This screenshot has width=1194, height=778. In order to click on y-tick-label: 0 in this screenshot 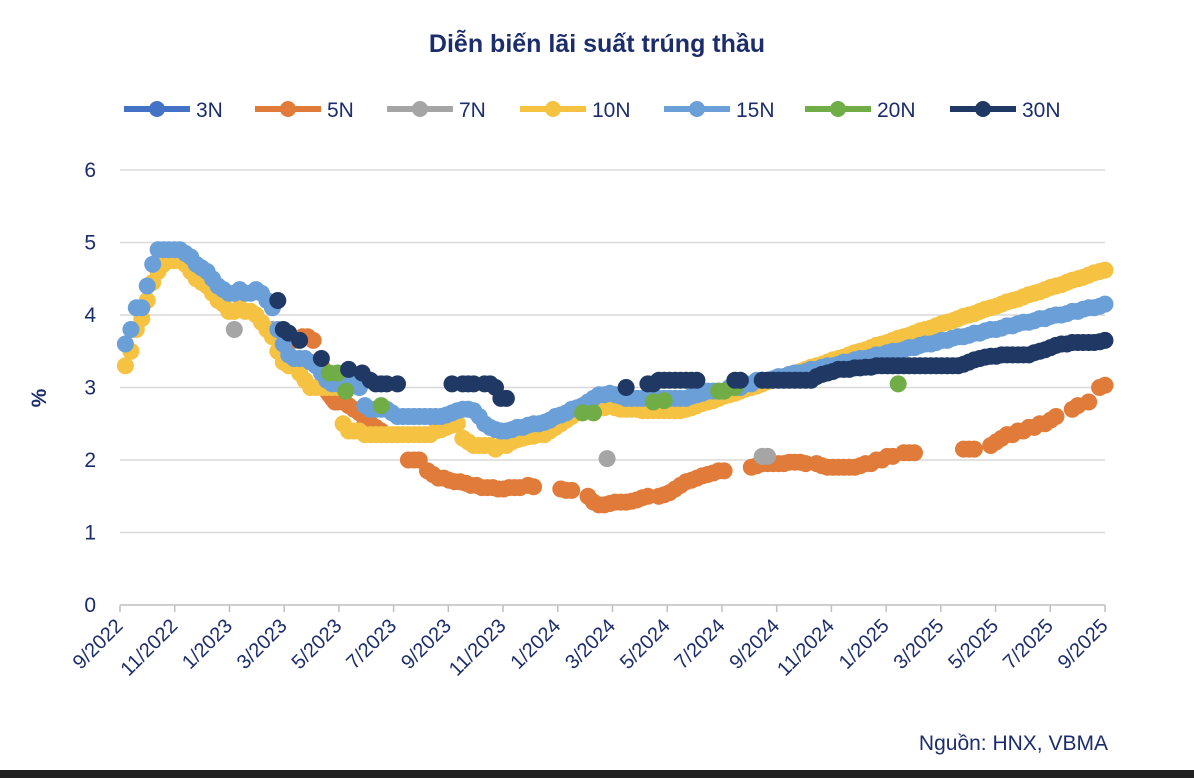, I will do `click(90, 605)`.